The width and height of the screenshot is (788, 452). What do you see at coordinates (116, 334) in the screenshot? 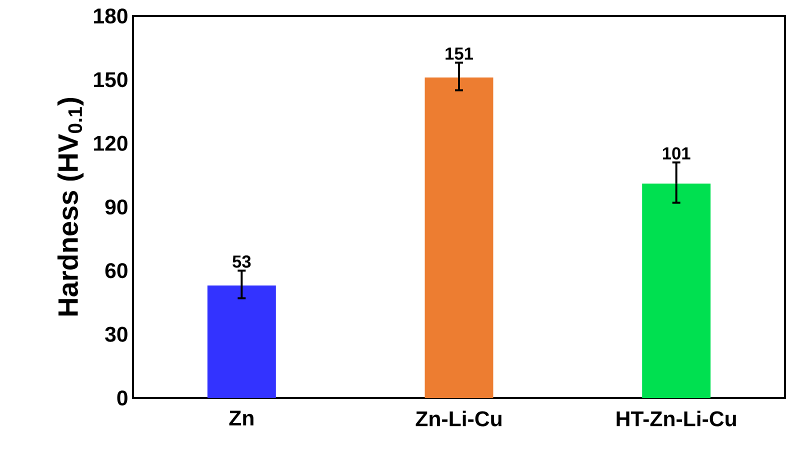
I see `y-tick-label: 30` at bounding box center [116, 334].